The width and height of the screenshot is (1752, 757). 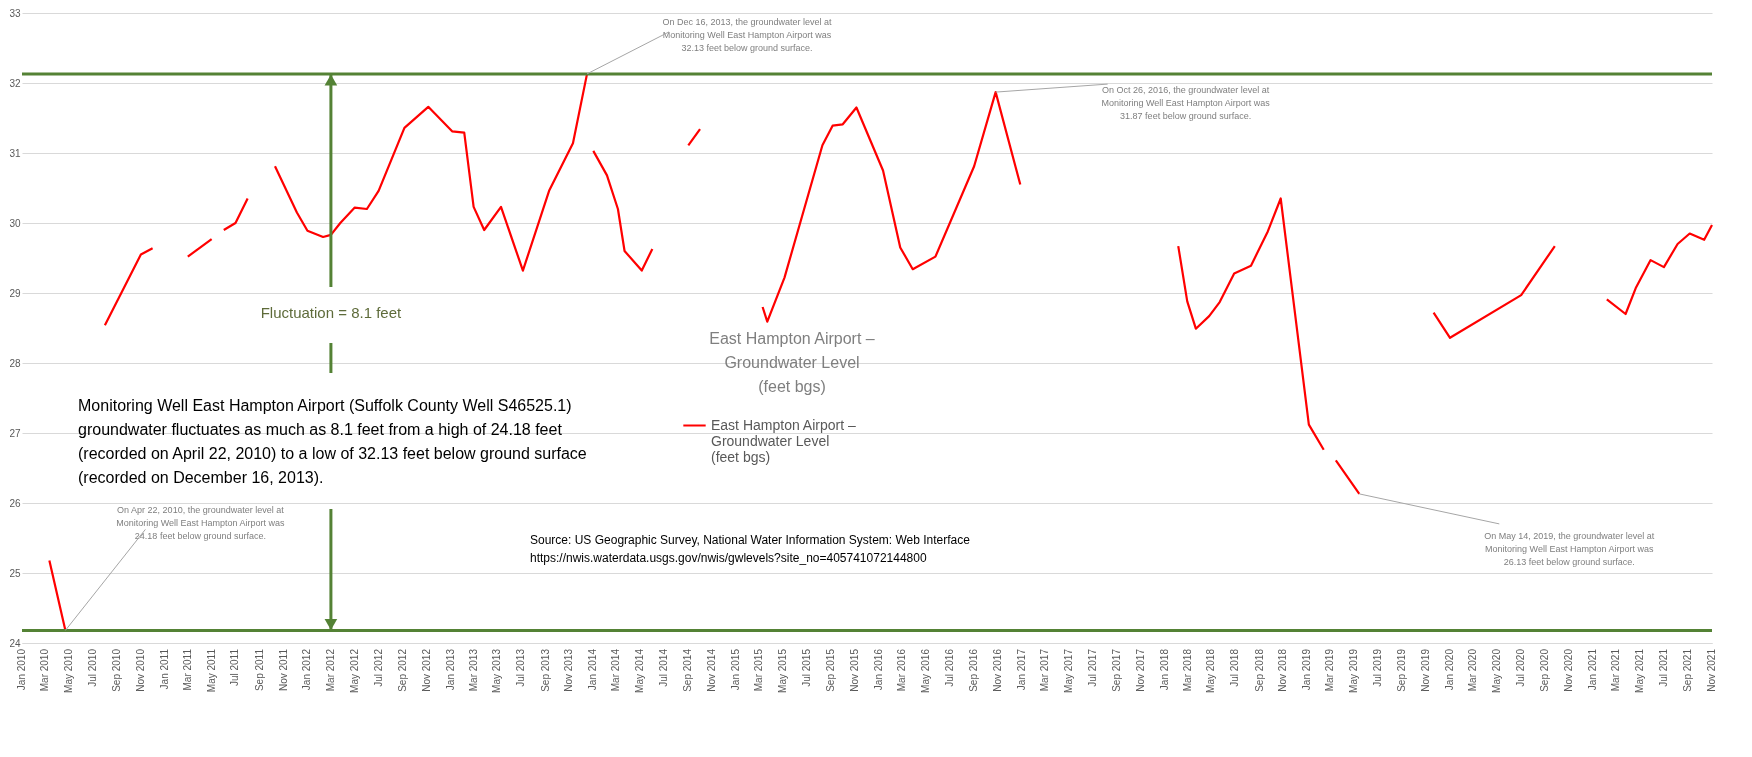 I want to click on x-tick-label: Nov 2011, so click(x=283, y=670).